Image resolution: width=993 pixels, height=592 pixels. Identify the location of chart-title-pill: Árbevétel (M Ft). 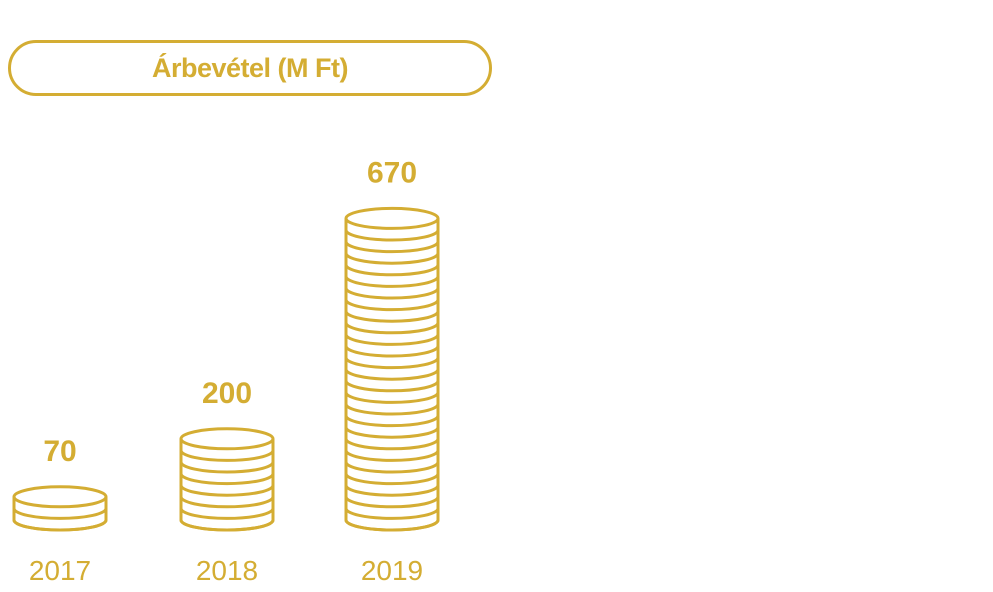
(250, 68).